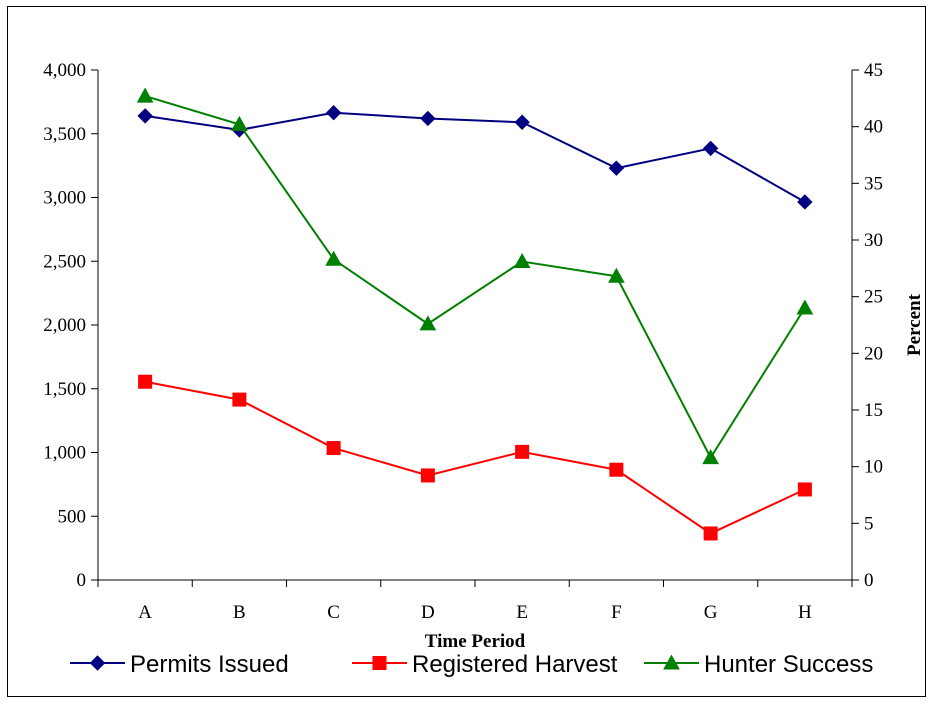 This screenshot has width=935, height=705. I want to click on x-tick-label: F, so click(616, 612).